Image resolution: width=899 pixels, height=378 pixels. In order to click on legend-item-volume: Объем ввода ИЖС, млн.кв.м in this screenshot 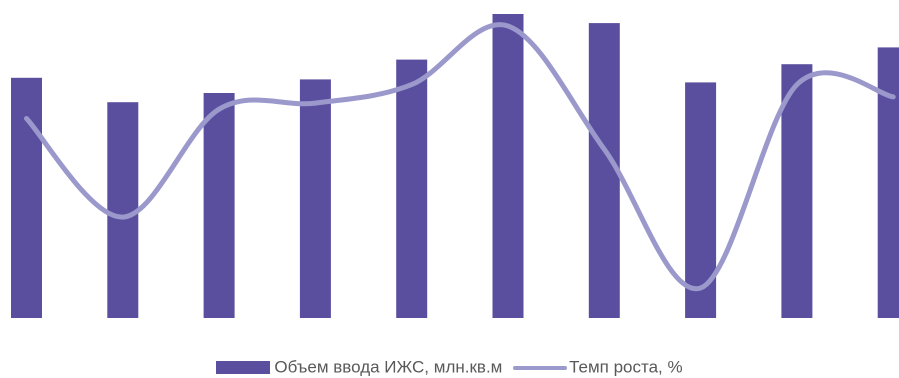, I will do `click(359, 367)`.